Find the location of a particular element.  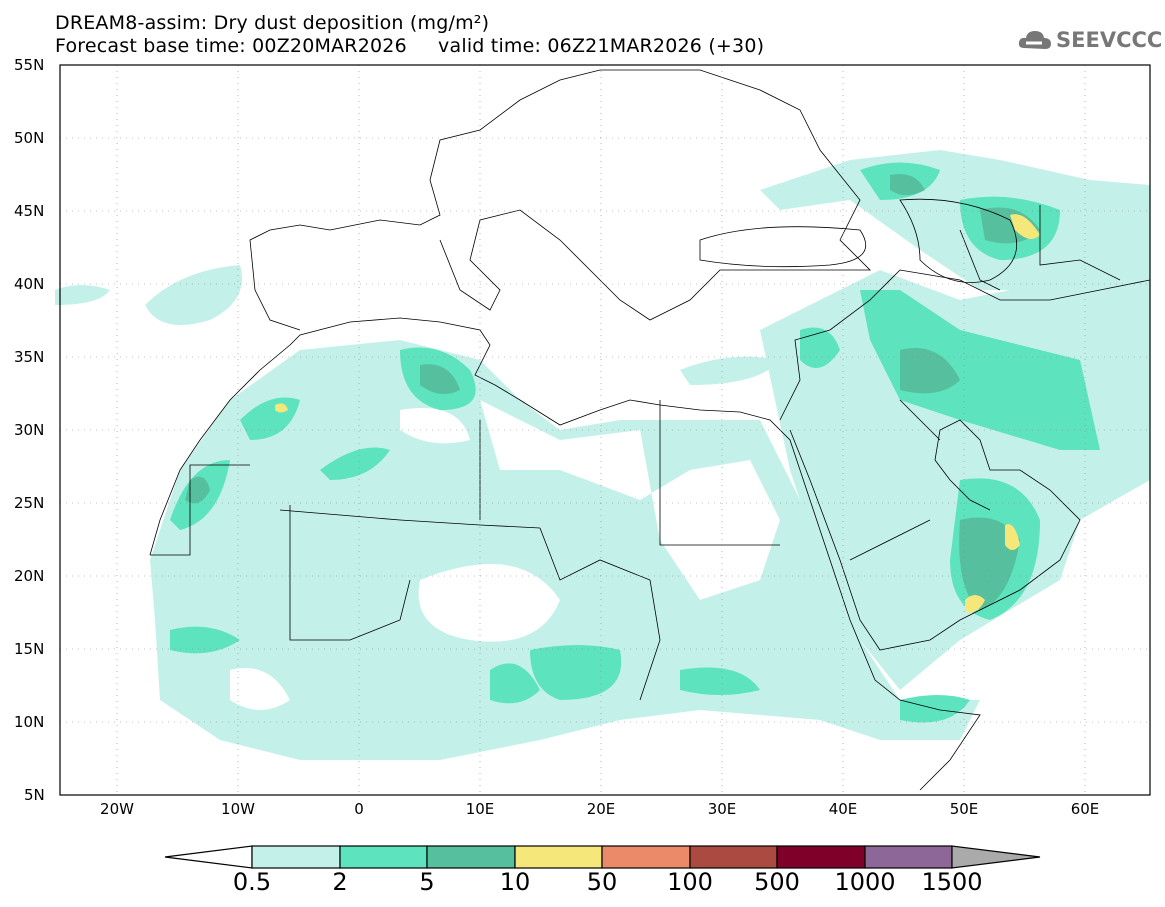

lon-label: 0 is located at coordinates (359, 809).